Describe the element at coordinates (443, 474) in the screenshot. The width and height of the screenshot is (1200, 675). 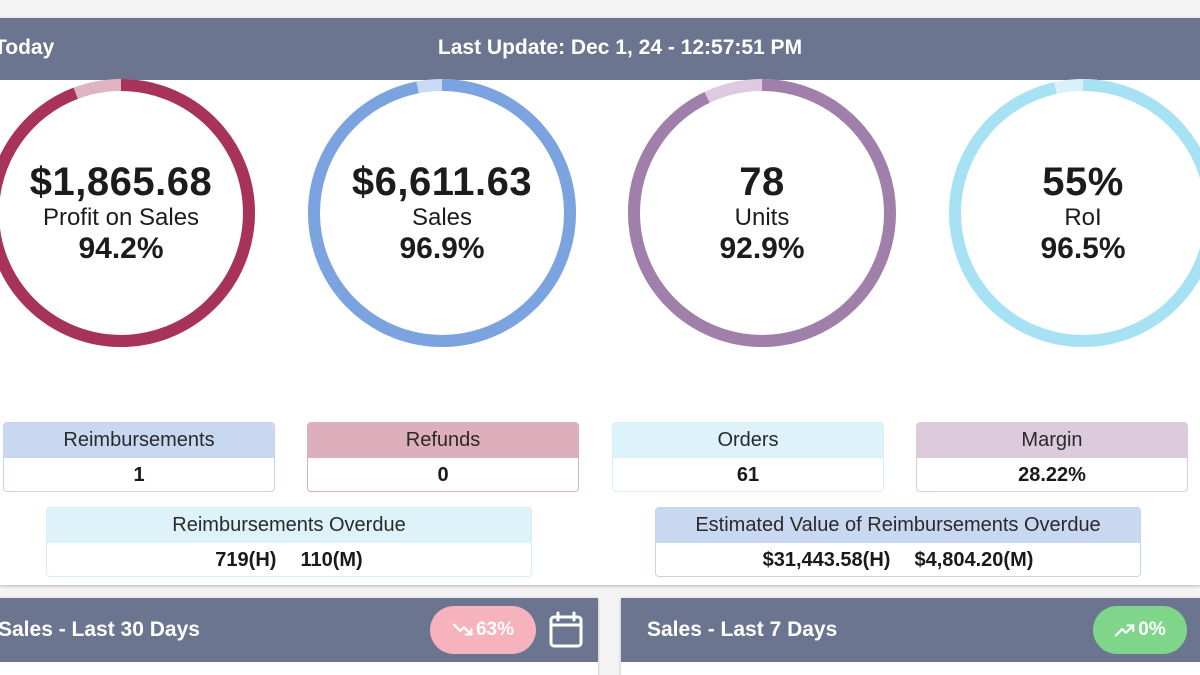
I see `refunds-value: 0` at that location.